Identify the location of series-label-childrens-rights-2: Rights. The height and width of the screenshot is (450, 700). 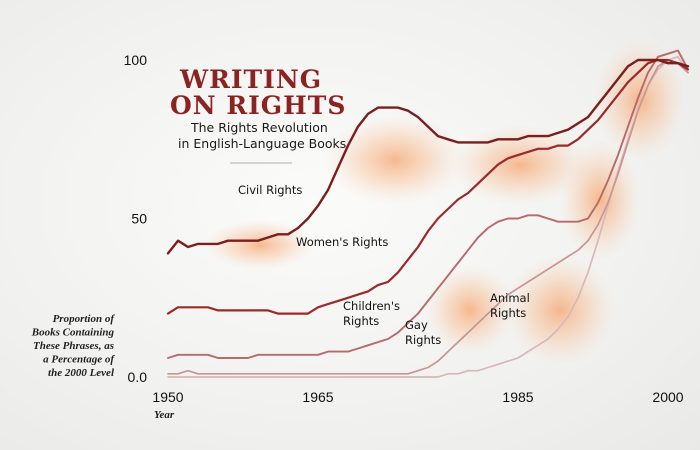
(361, 321).